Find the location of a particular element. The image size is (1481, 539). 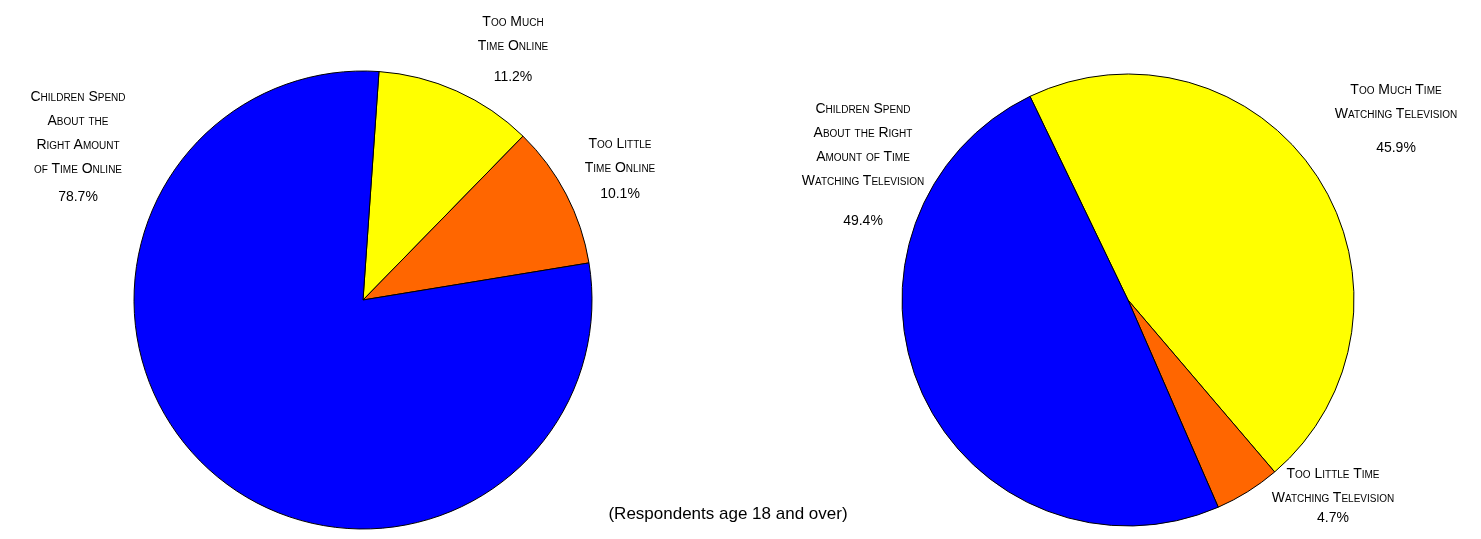

slice-label: Too Much Time Watching Television is located at coordinates (1396, 101).